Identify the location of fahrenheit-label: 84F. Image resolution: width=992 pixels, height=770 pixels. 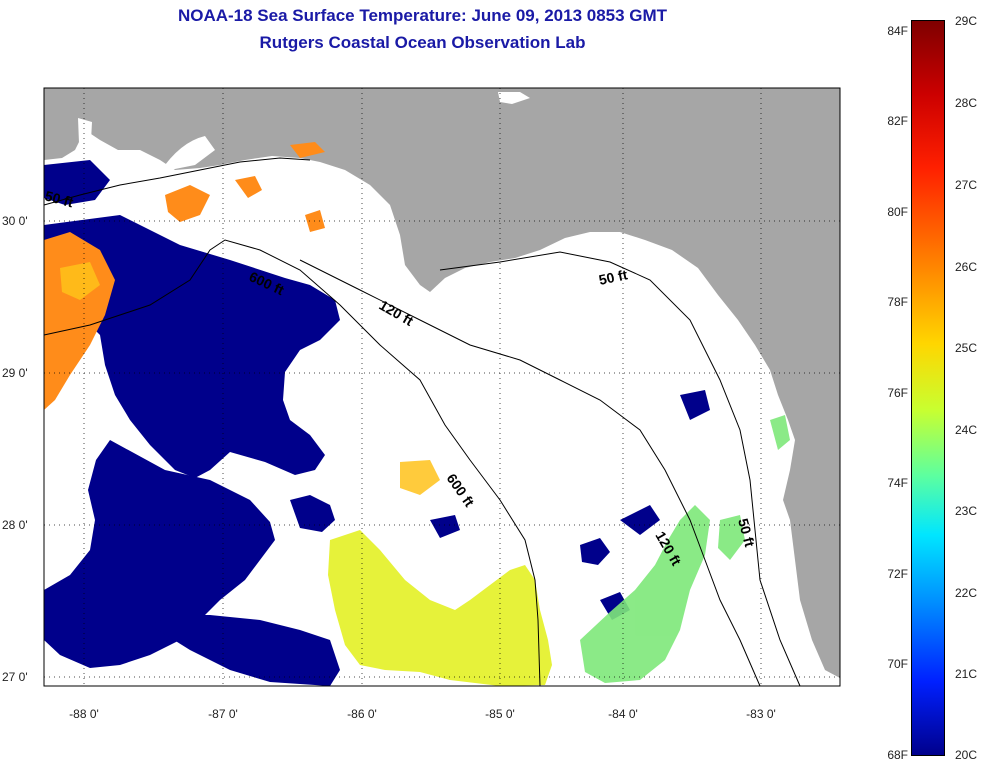
(897, 31).